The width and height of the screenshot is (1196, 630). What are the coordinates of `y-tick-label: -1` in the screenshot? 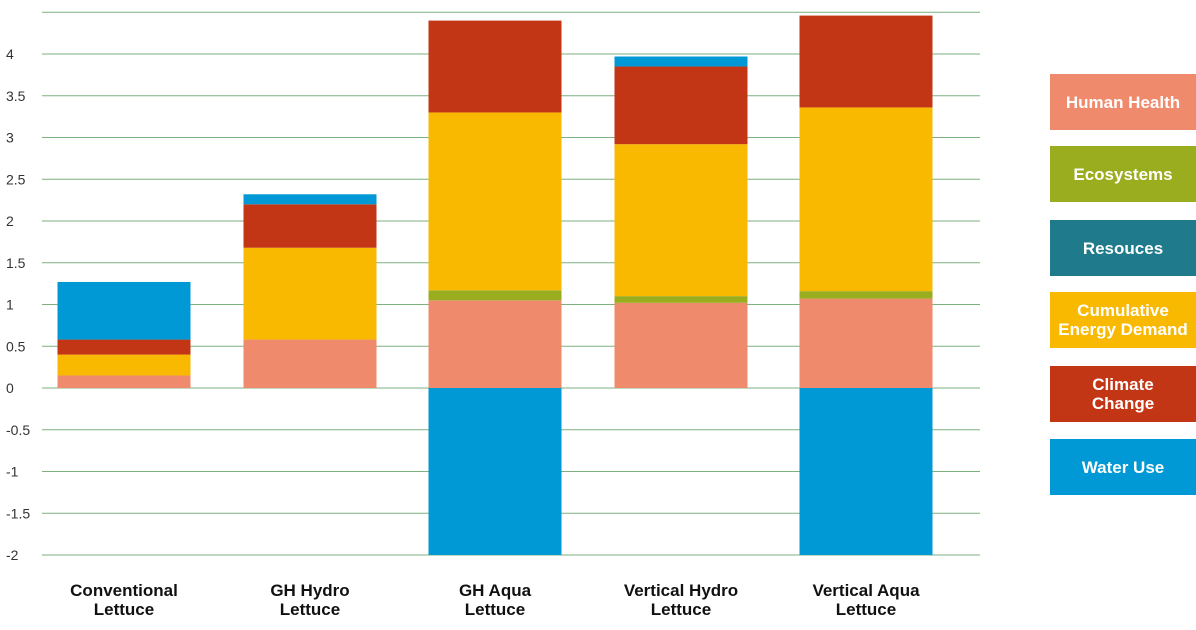 It's located at (12, 472).